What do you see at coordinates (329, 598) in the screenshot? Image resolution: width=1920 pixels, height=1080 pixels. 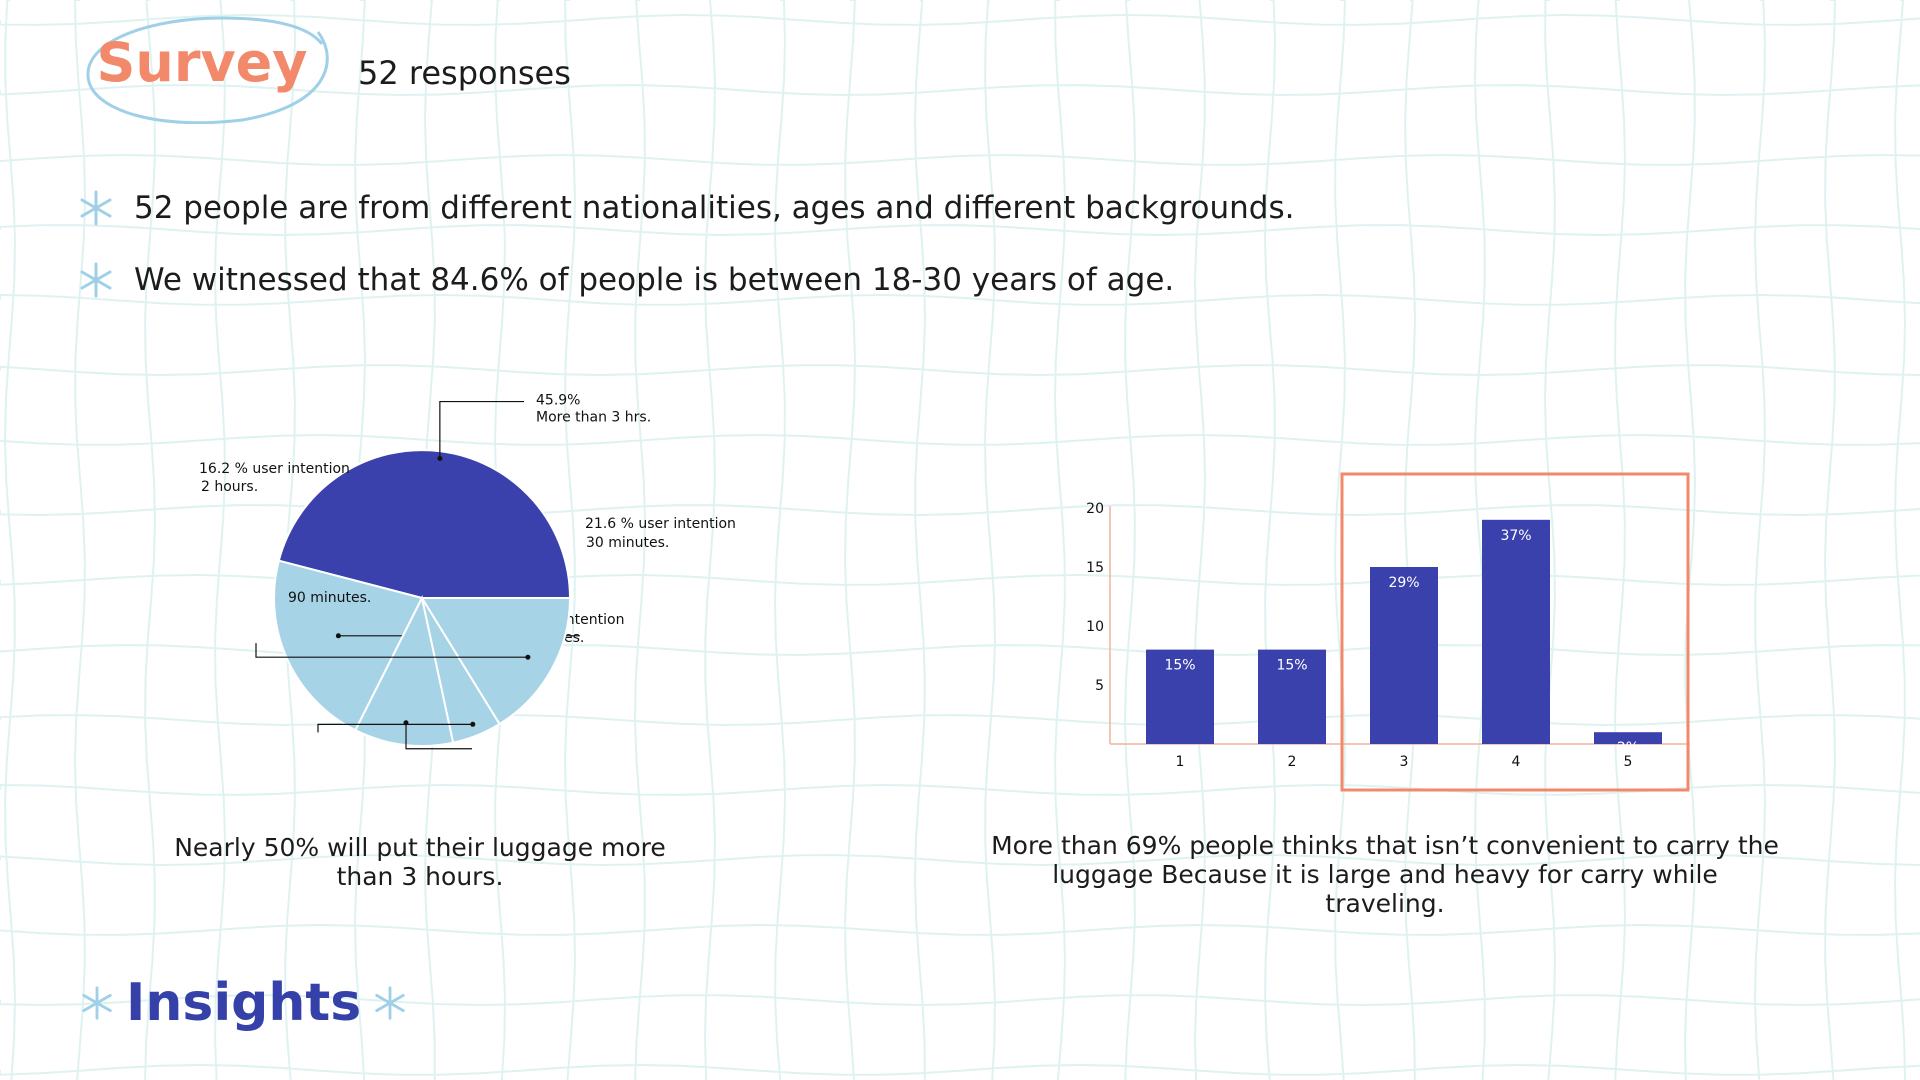 I see `pie-label: 90 minutes.` at bounding box center [329, 598].